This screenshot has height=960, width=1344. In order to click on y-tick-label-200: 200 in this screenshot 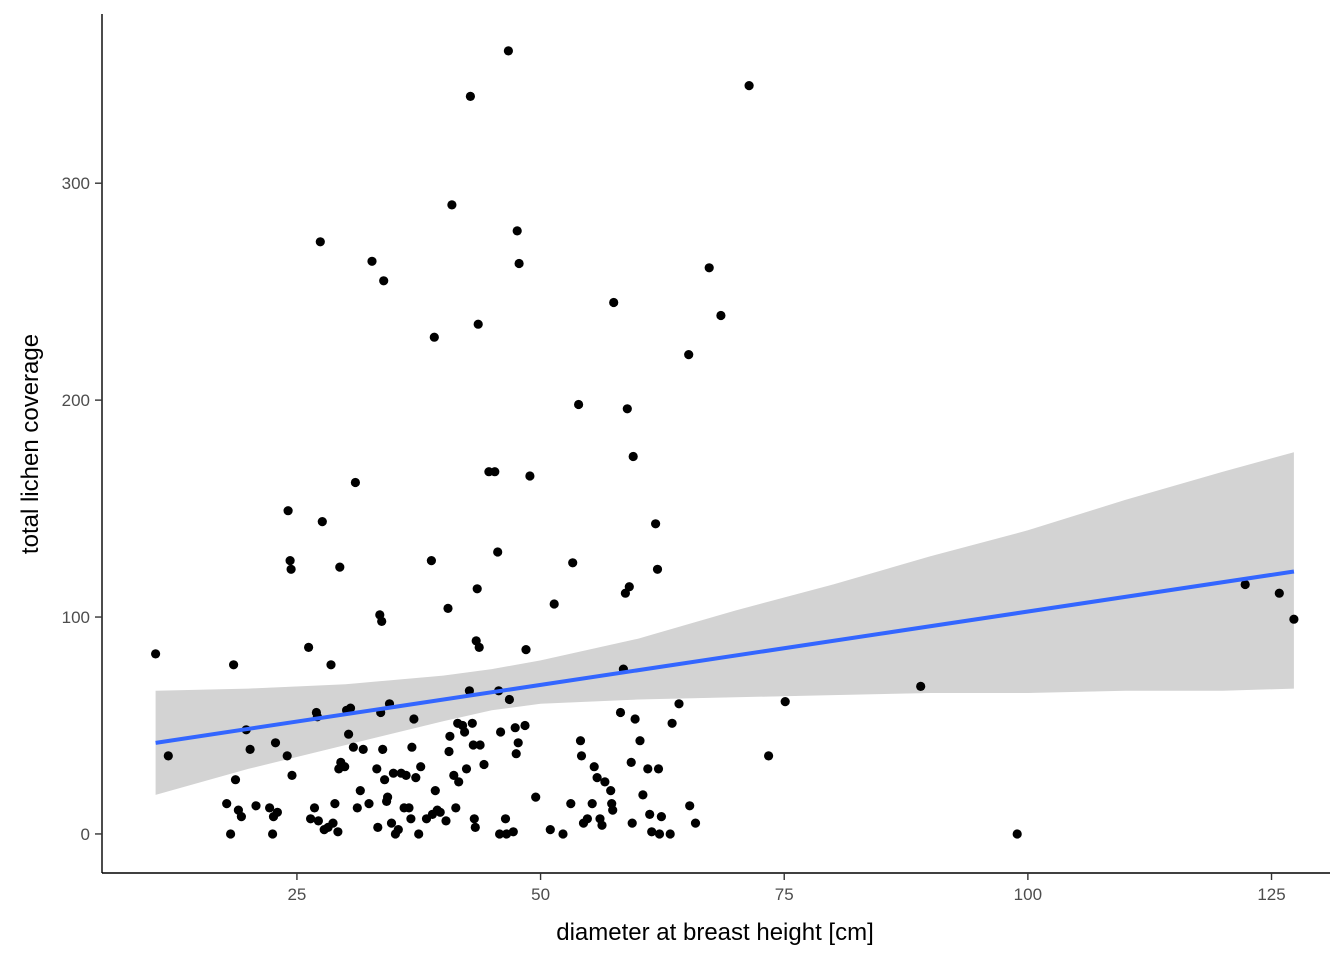, I will do `click(76, 400)`.